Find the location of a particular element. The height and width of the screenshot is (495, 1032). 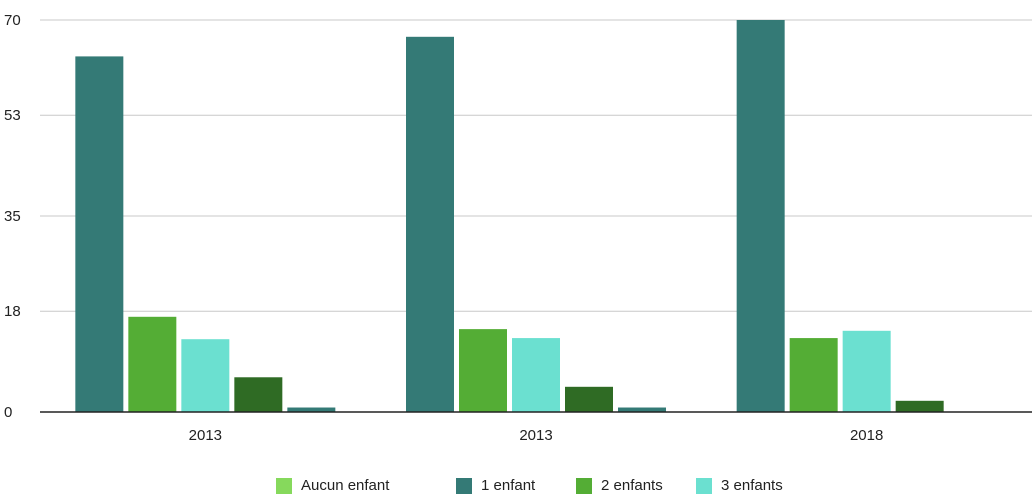

y-tick-label: 35 is located at coordinates (12, 216).